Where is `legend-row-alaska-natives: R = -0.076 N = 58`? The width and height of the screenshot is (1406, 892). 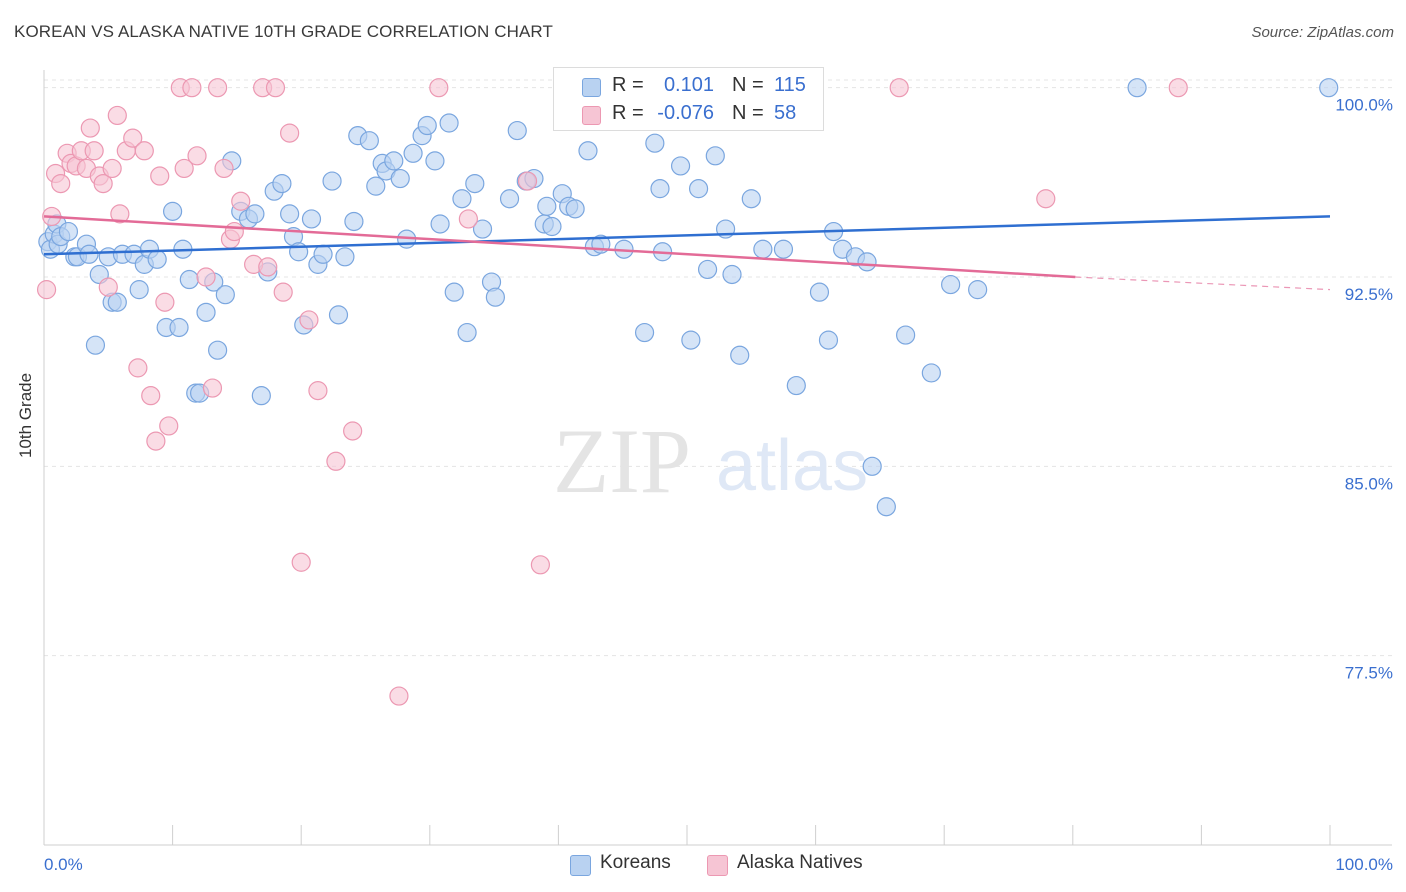 legend-row-alaska-natives: R = -0.076 N = 58 is located at coordinates (688, 114).